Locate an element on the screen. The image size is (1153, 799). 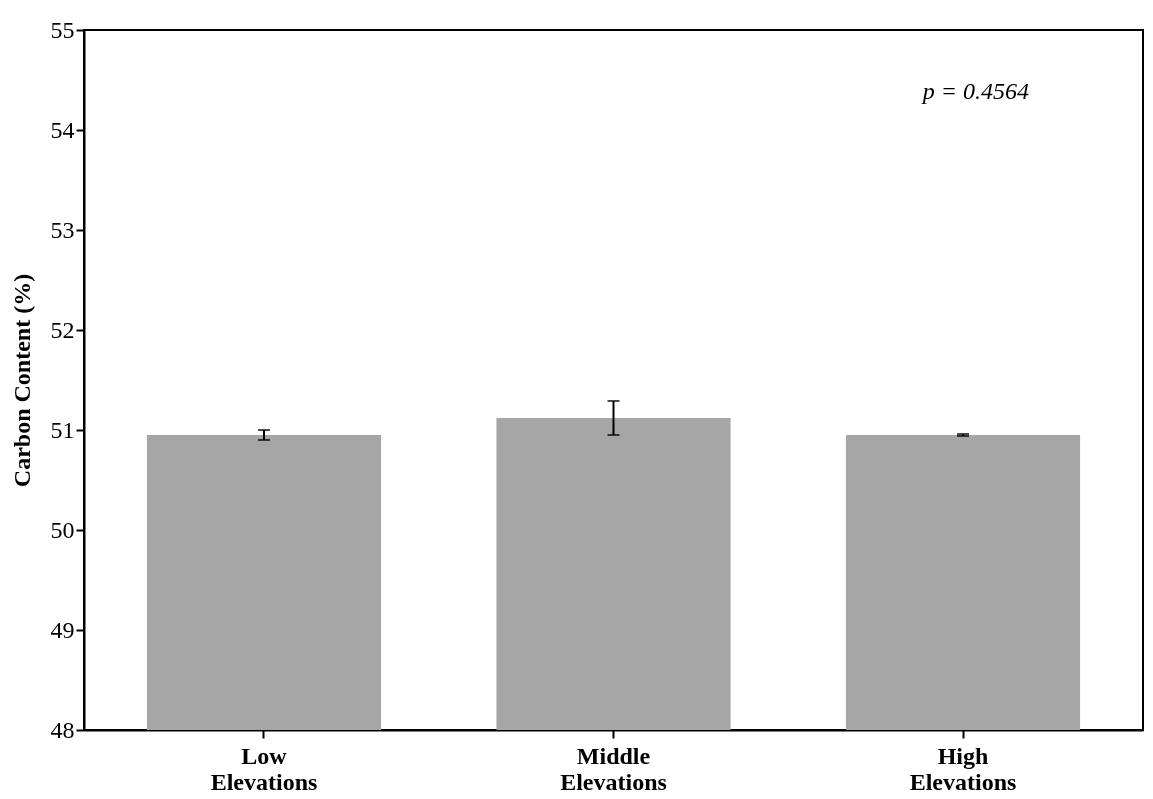
y-tick-label: 49 is located at coordinates (62, 629).